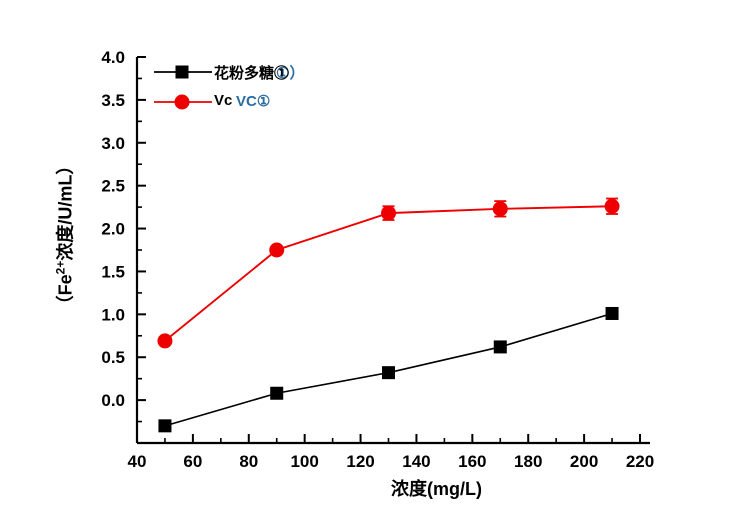 This screenshot has width=756, height=526. What do you see at coordinates (584, 461) in the screenshot?
I see `x-tick-label: 200` at bounding box center [584, 461].